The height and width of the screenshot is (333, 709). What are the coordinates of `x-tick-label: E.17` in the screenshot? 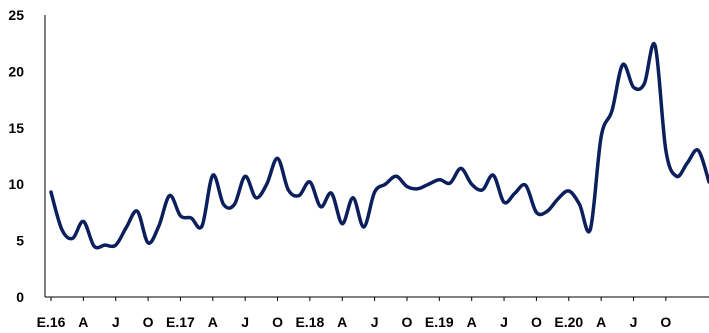 It's located at (180, 322).